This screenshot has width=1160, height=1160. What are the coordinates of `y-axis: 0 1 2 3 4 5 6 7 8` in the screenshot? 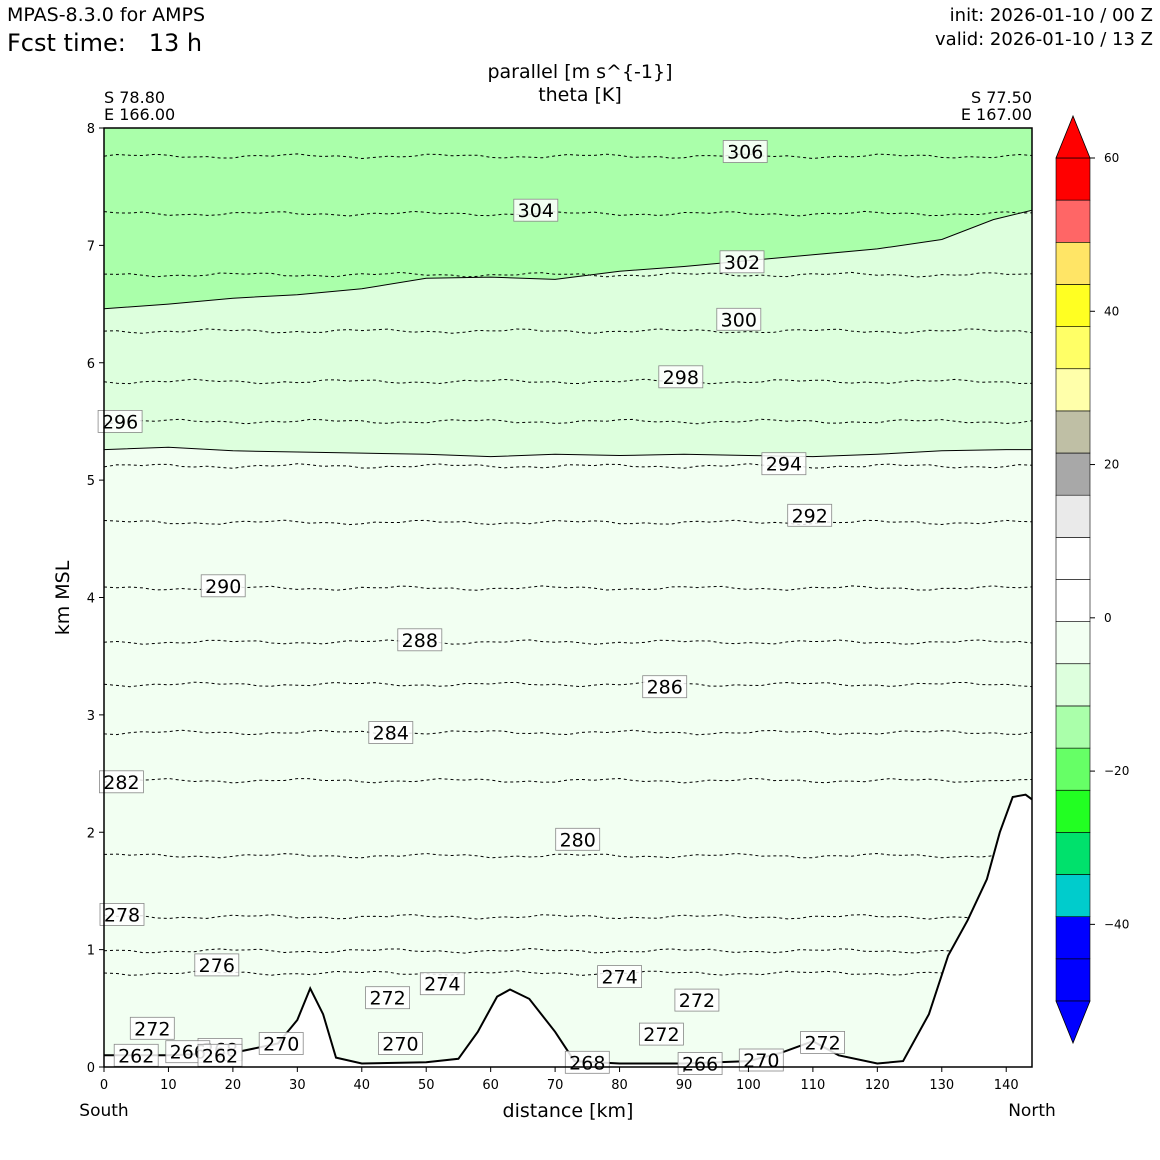 It's located at (95, 599).